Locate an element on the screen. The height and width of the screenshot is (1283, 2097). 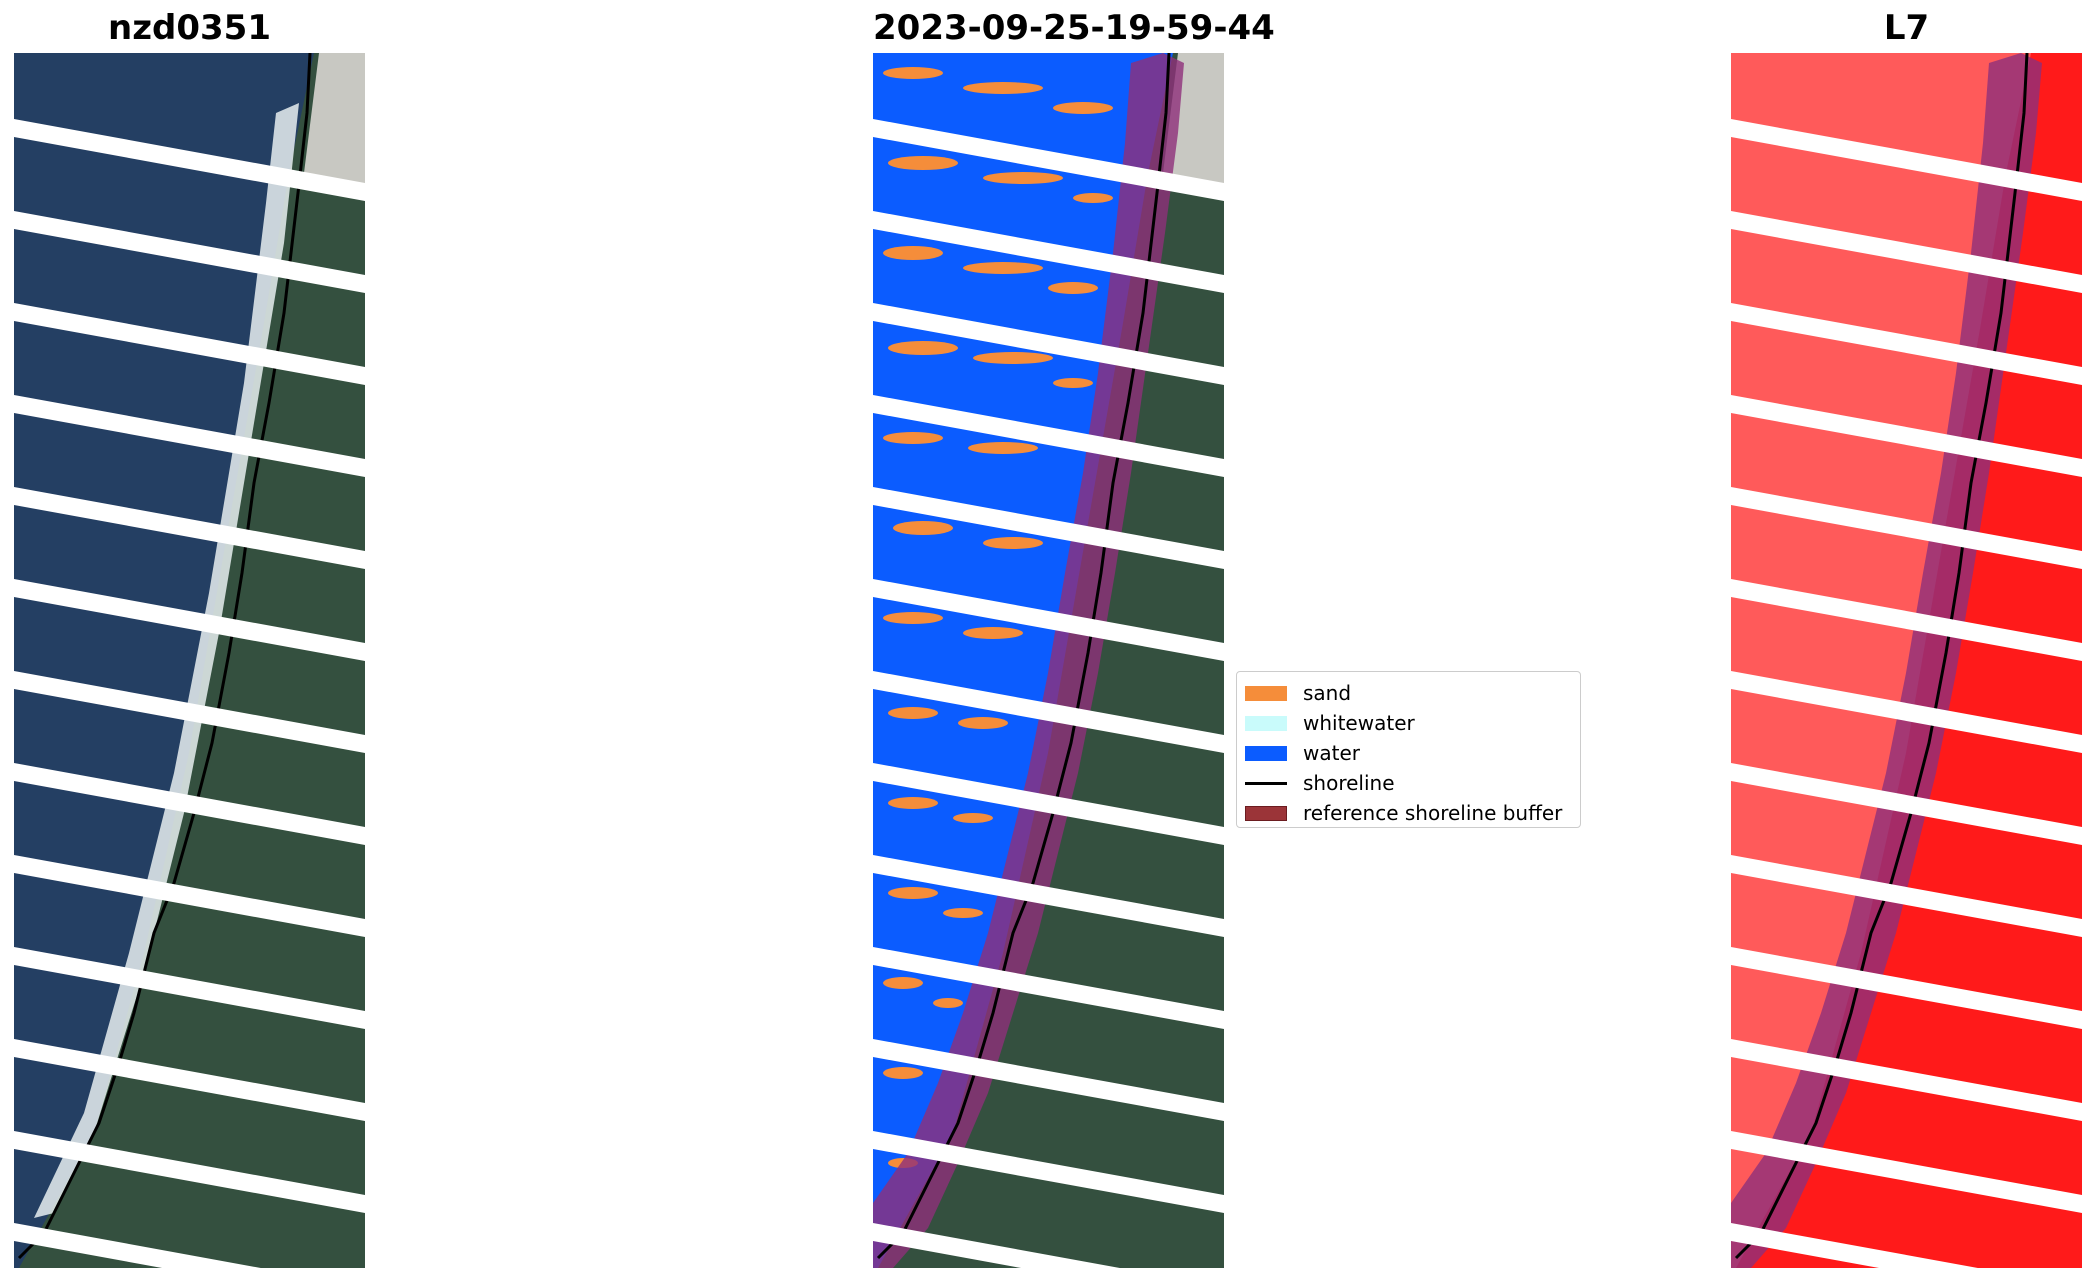
legend-swatch-shoreline is located at coordinates (1266, 783).